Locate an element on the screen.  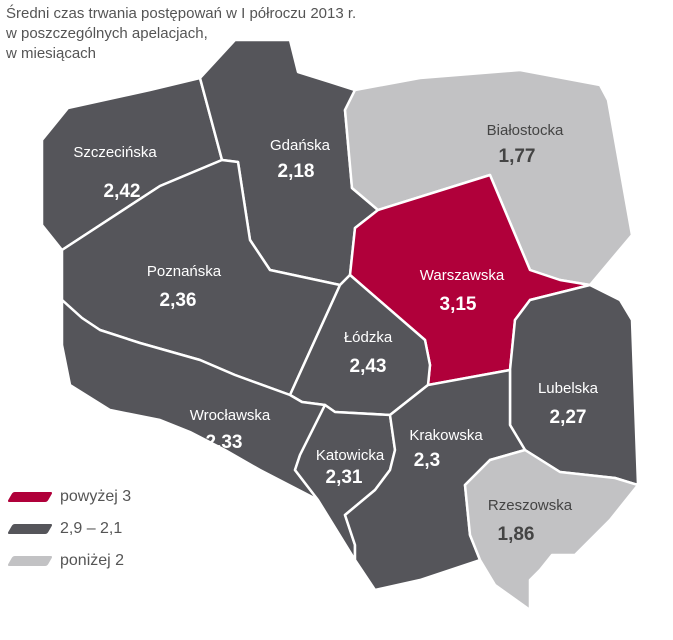
region-value-label: 2,42 is located at coordinates (122, 191).